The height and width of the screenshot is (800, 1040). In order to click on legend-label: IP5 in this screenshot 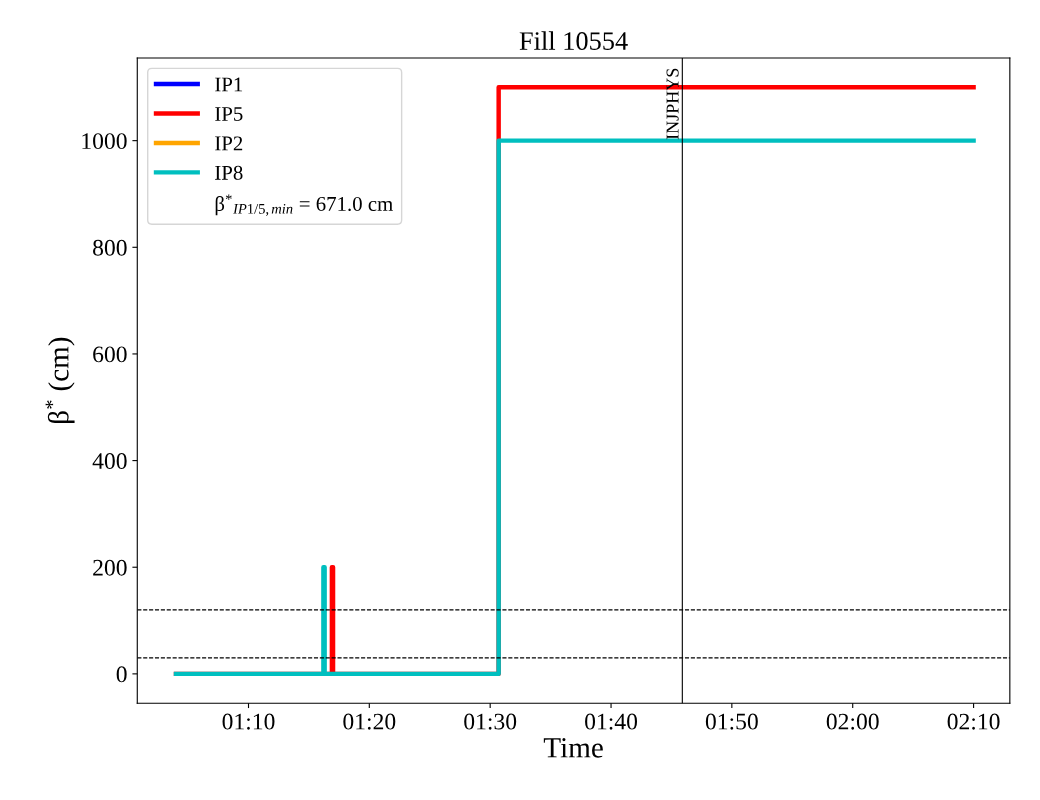, I will do `click(229, 114)`.